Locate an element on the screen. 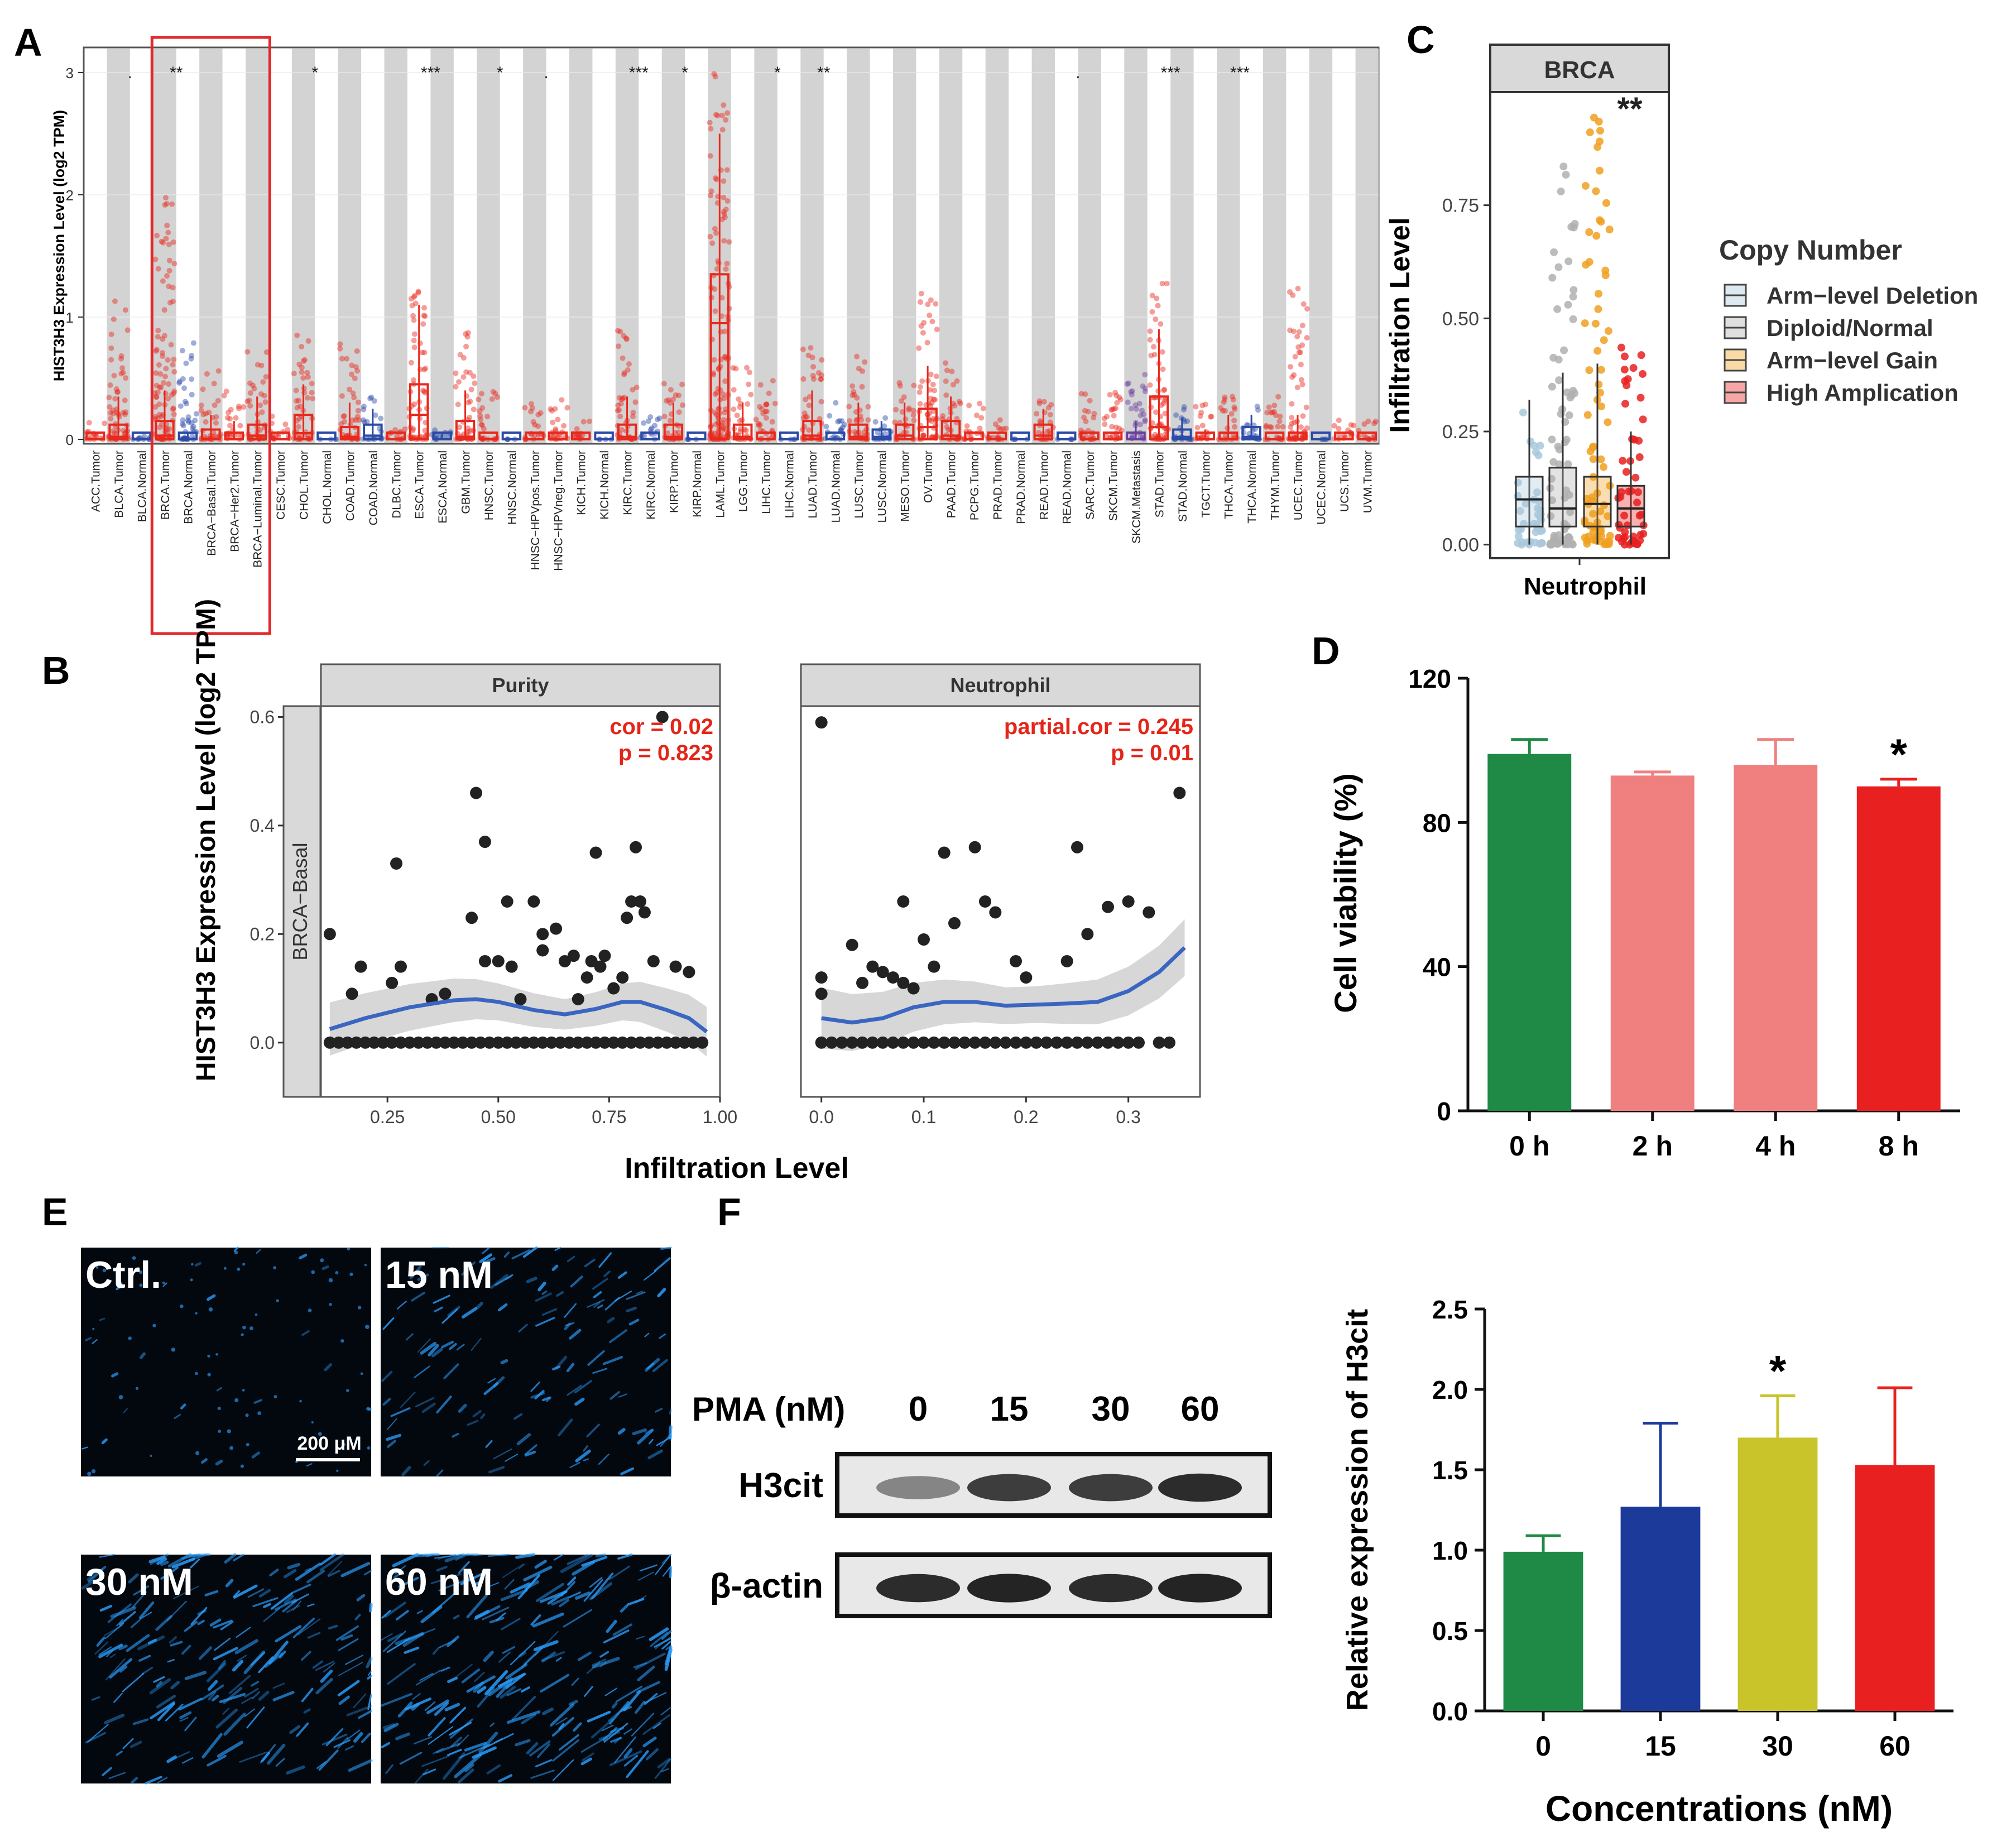 The height and width of the screenshot is (1846, 2016). y-tick-label: 1 is located at coordinates (70, 317).